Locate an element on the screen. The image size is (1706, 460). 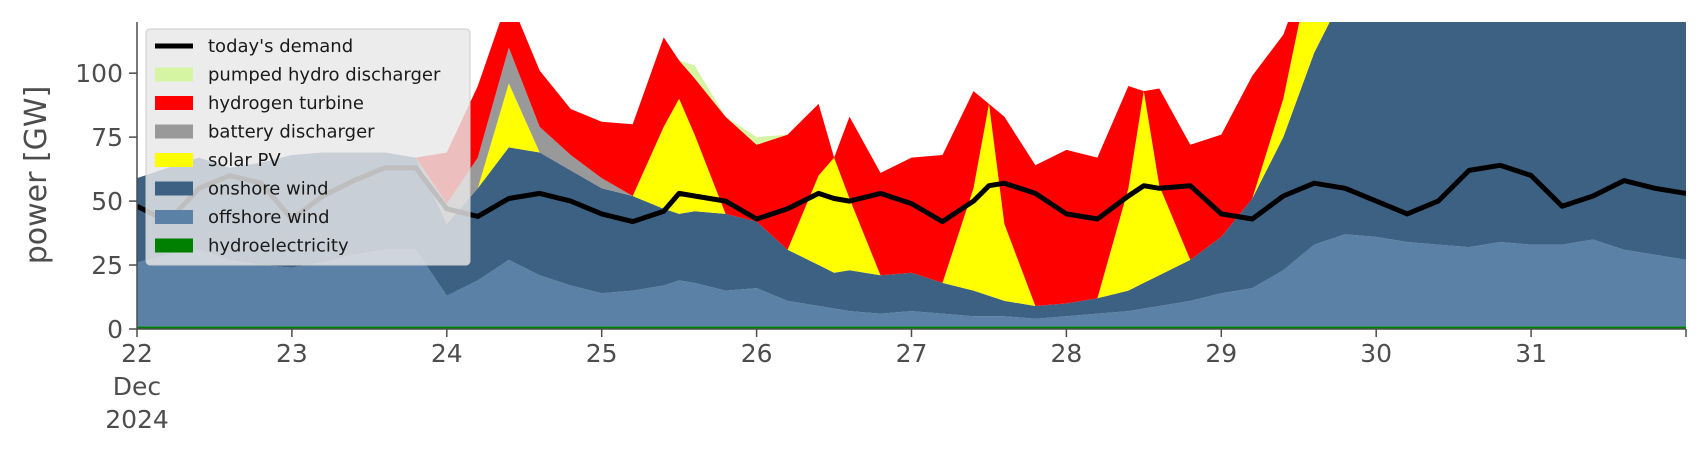
x-tick-label: 28 is located at coordinates (1066, 353).